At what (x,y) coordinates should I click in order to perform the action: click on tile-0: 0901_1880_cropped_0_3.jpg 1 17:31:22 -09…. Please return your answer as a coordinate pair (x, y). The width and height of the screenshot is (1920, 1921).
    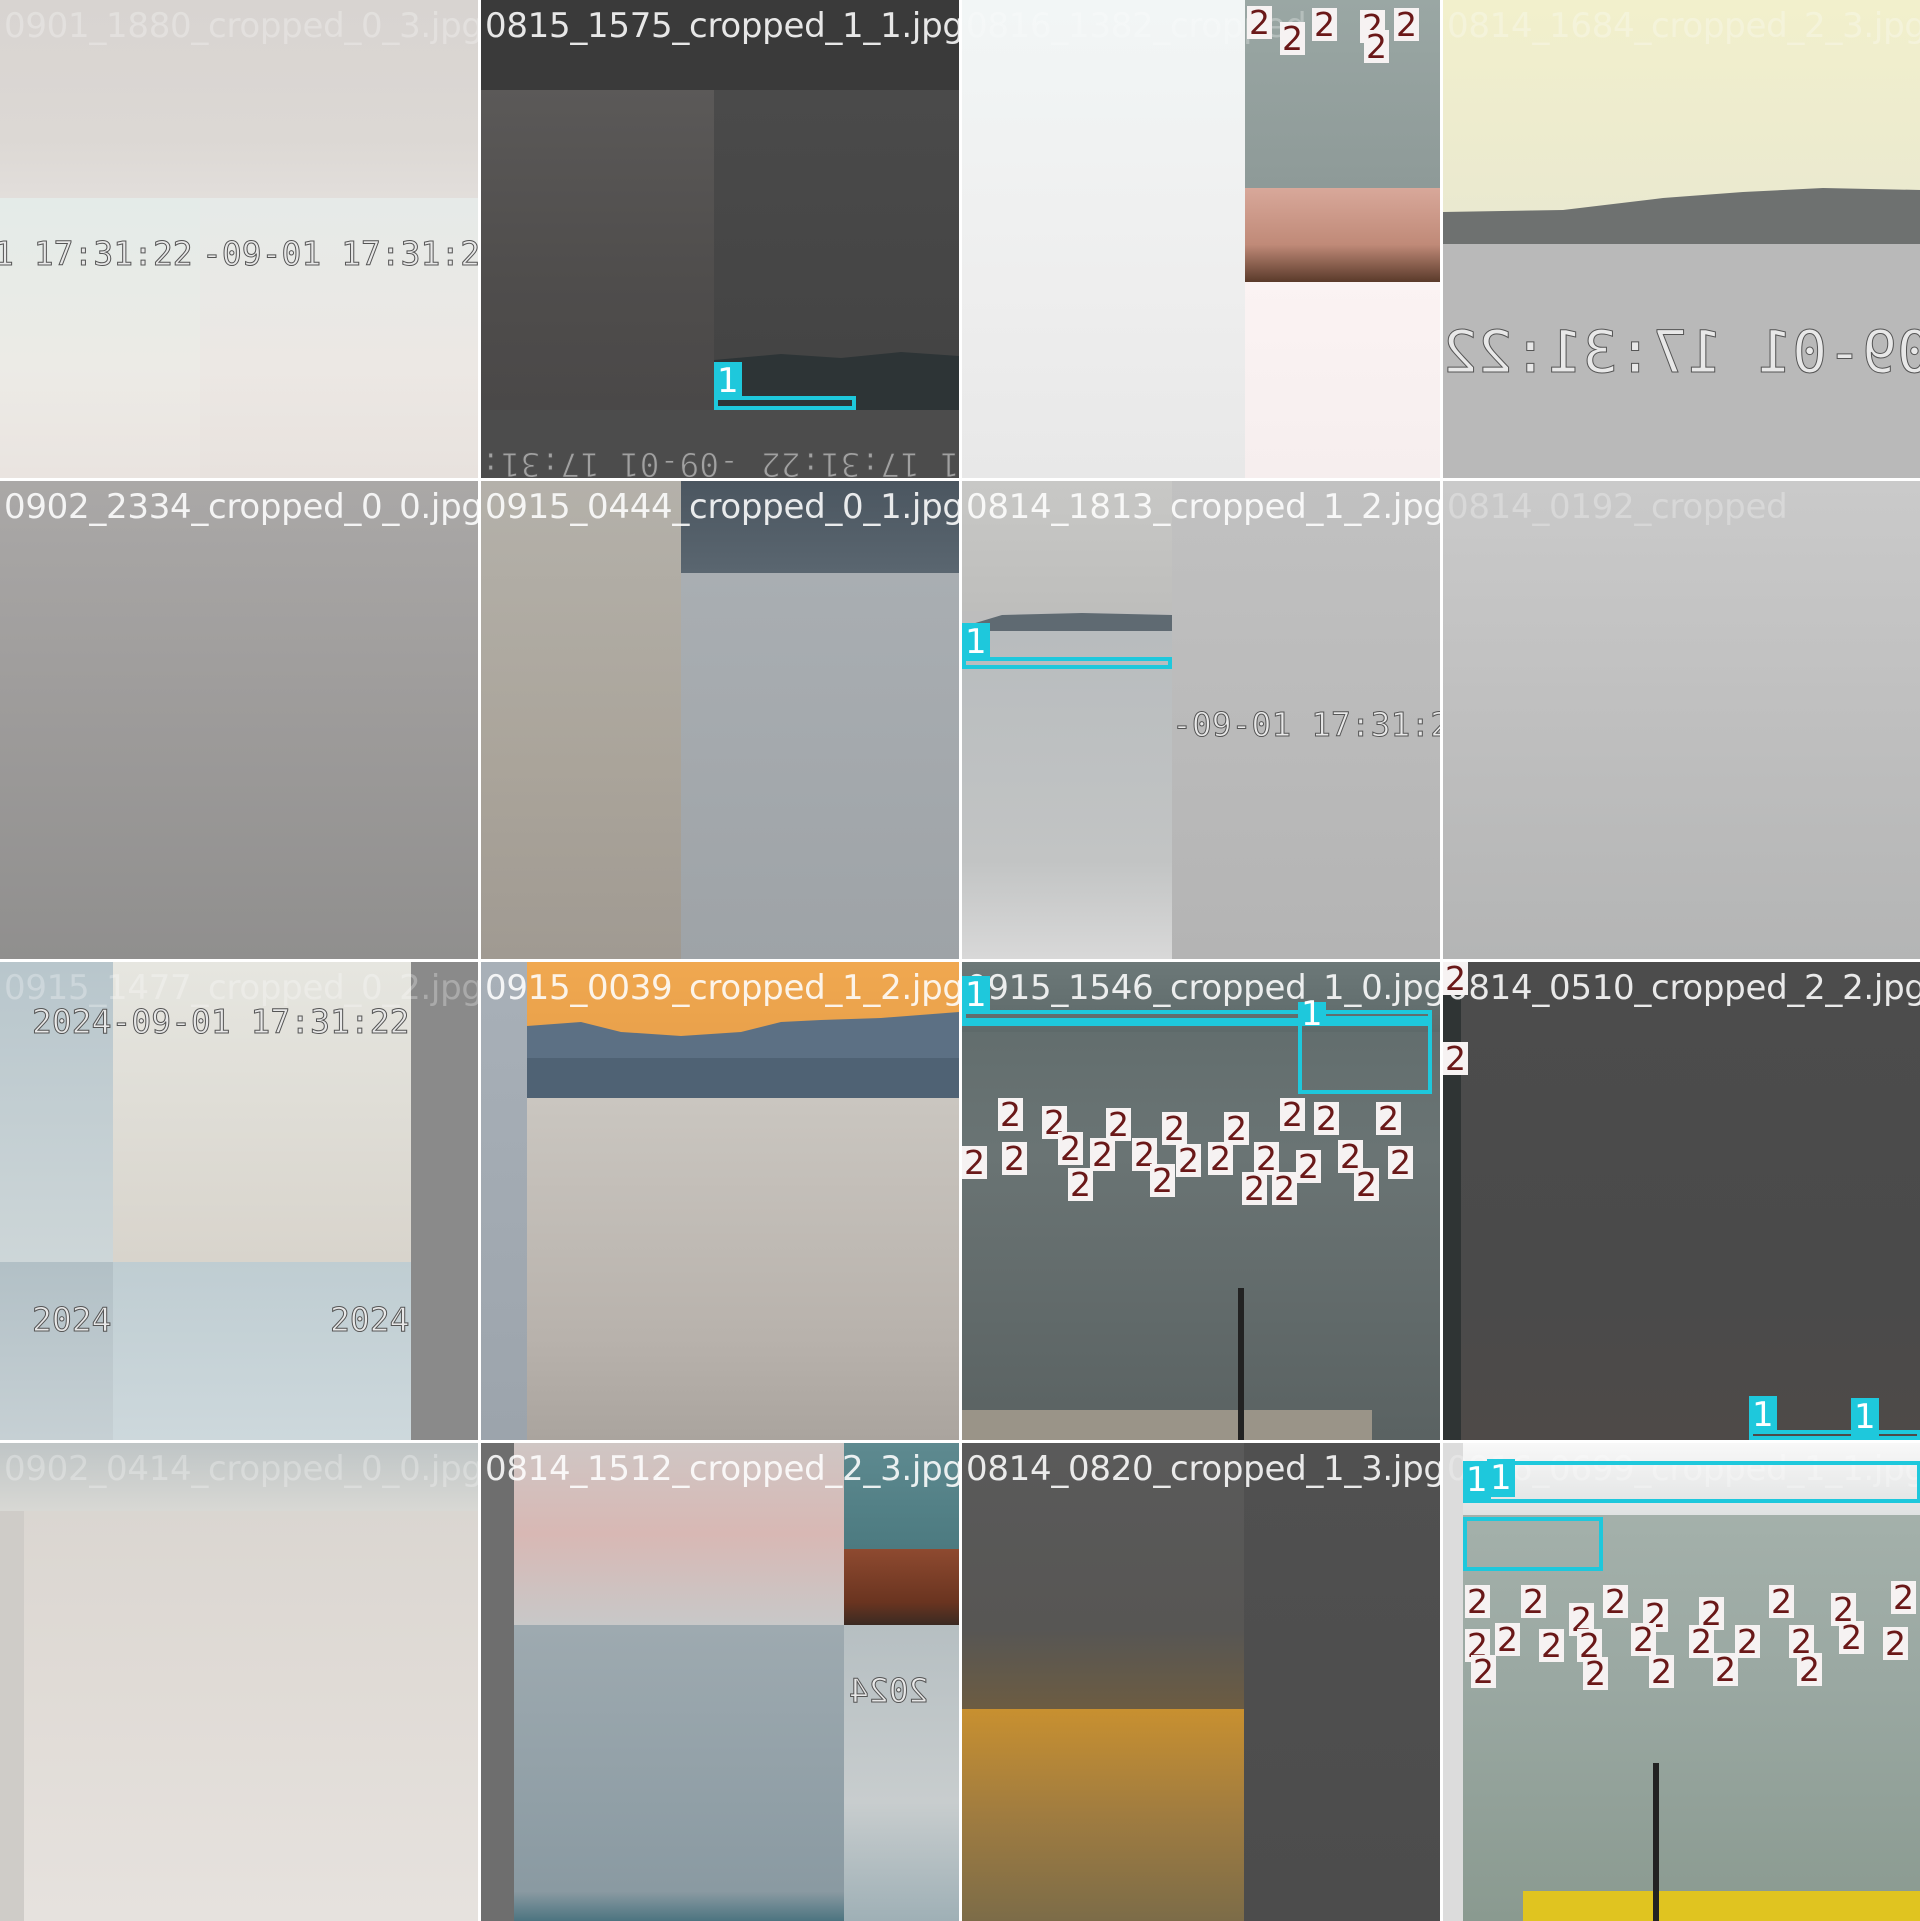
    Looking at the image, I should click on (239, 239).